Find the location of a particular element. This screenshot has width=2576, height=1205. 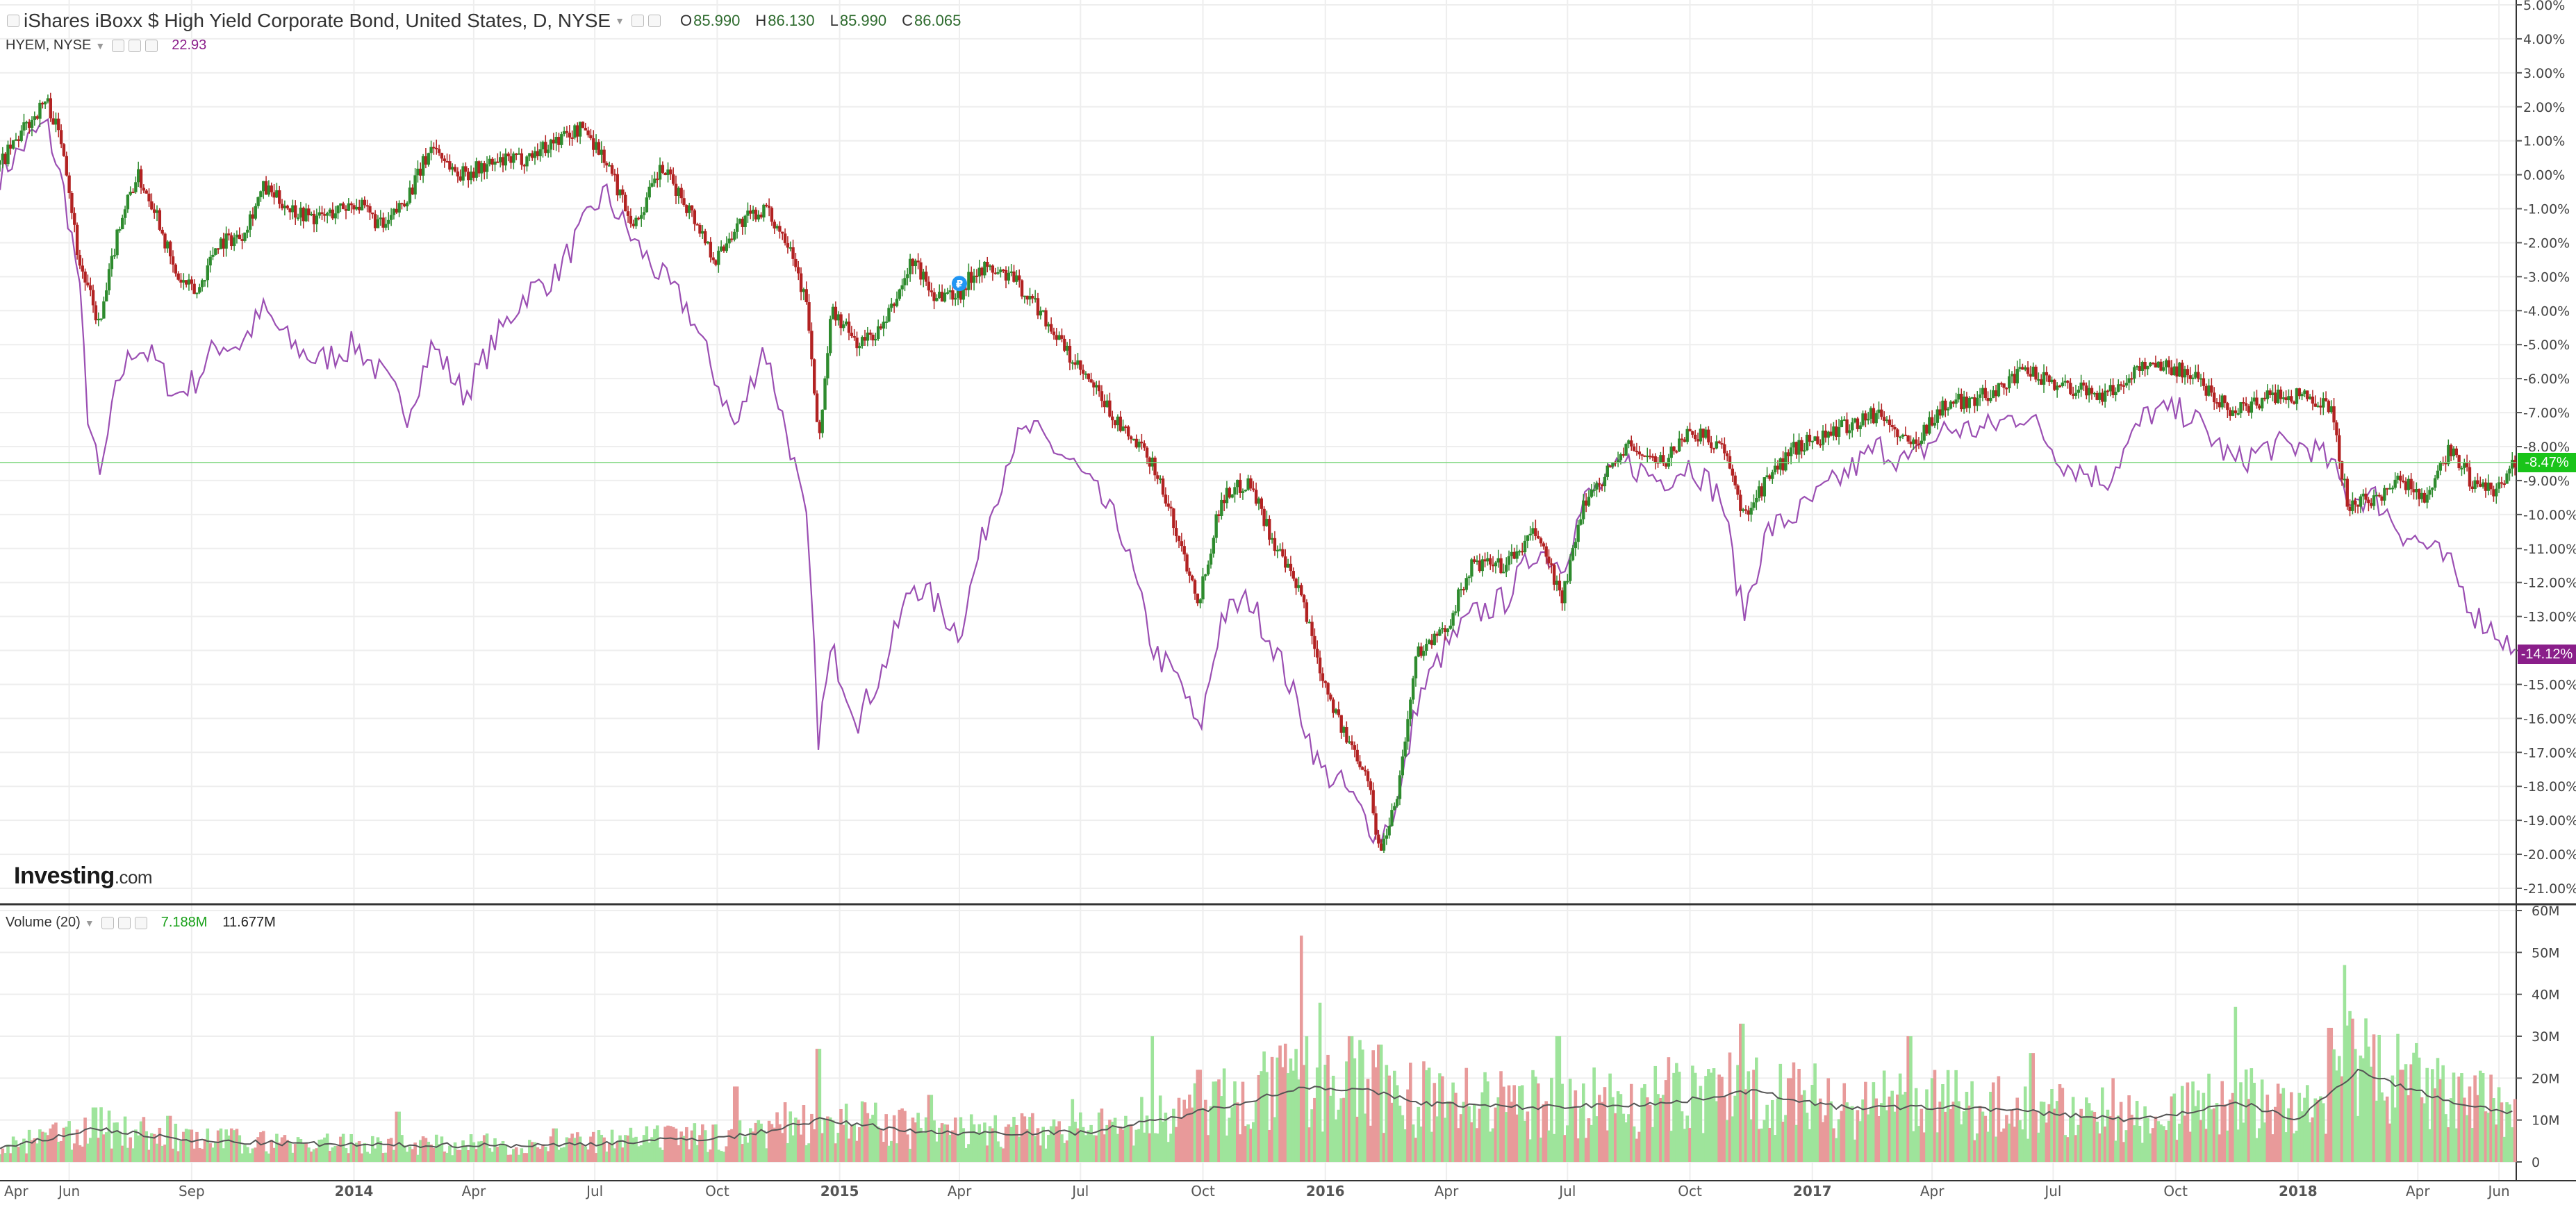

y-tick-label: 2.00% is located at coordinates (2544, 107).